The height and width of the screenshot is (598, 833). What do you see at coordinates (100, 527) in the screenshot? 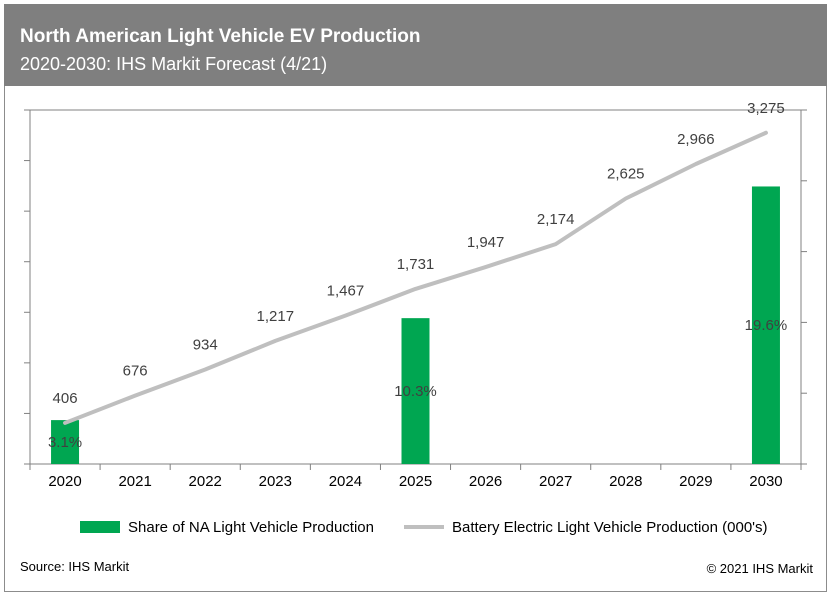
I see `legend-swatch-bar` at bounding box center [100, 527].